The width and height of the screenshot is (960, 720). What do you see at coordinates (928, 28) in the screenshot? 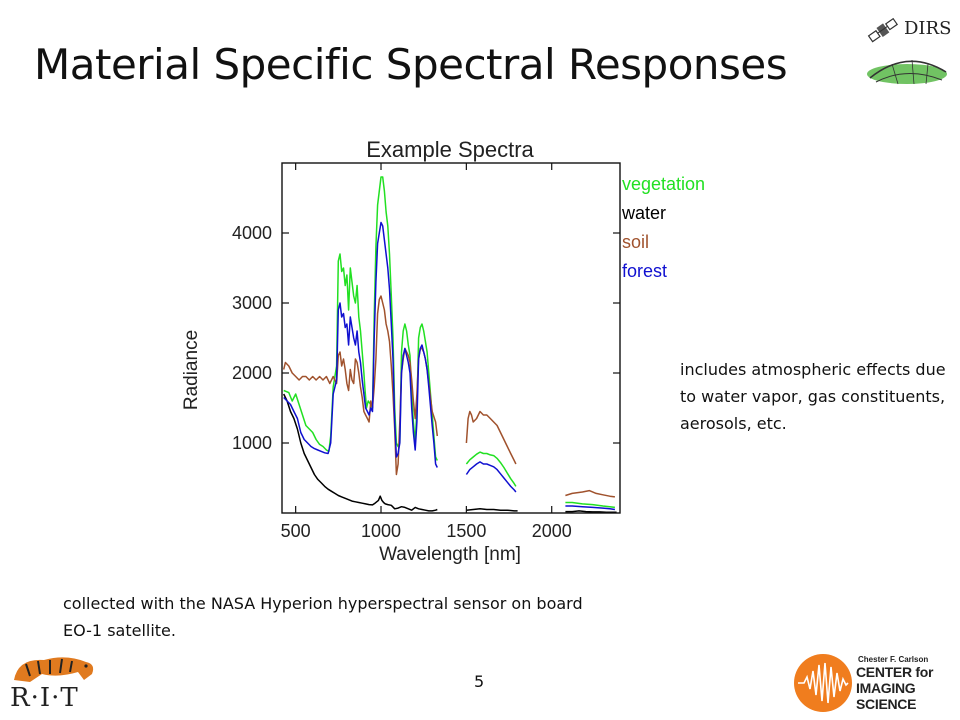
I see `dirs-logo-text: DIRS` at bounding box center [928, 28].